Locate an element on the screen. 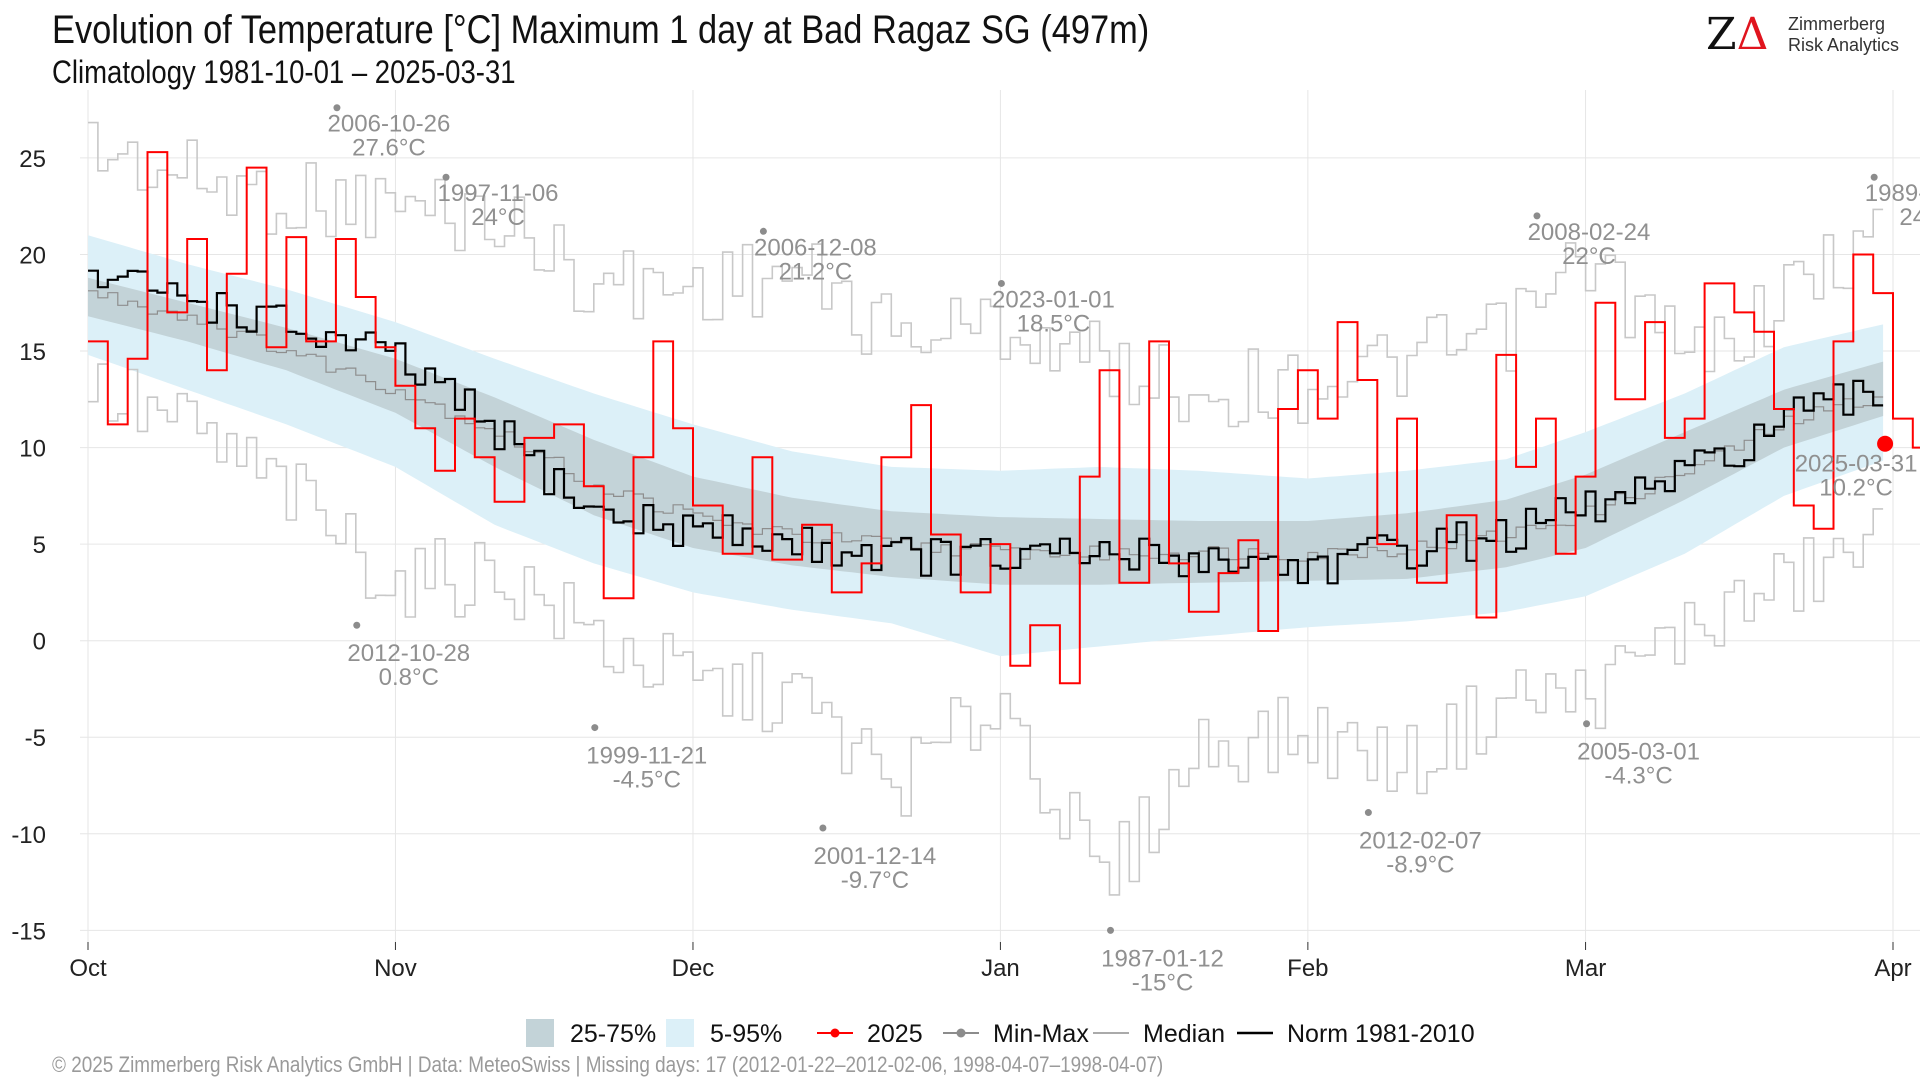  x-axis-ticks: Oct Nov Dec Jan Feb Mar Apr is located at coordinates (990, 962).